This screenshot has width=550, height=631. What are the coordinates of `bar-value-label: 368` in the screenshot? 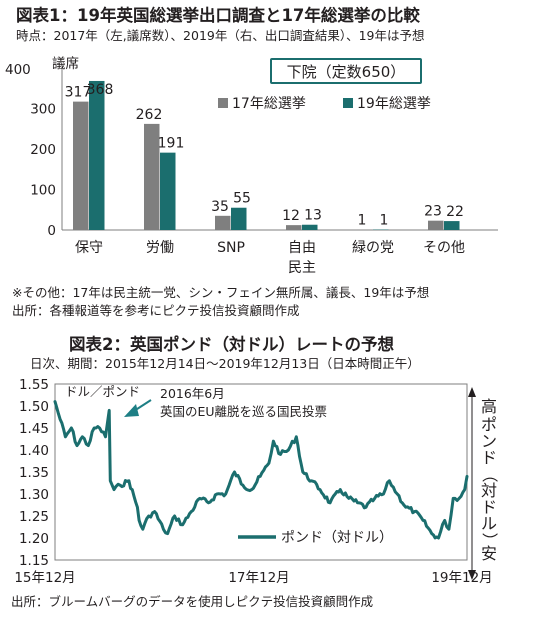 It's located at (100, 90).